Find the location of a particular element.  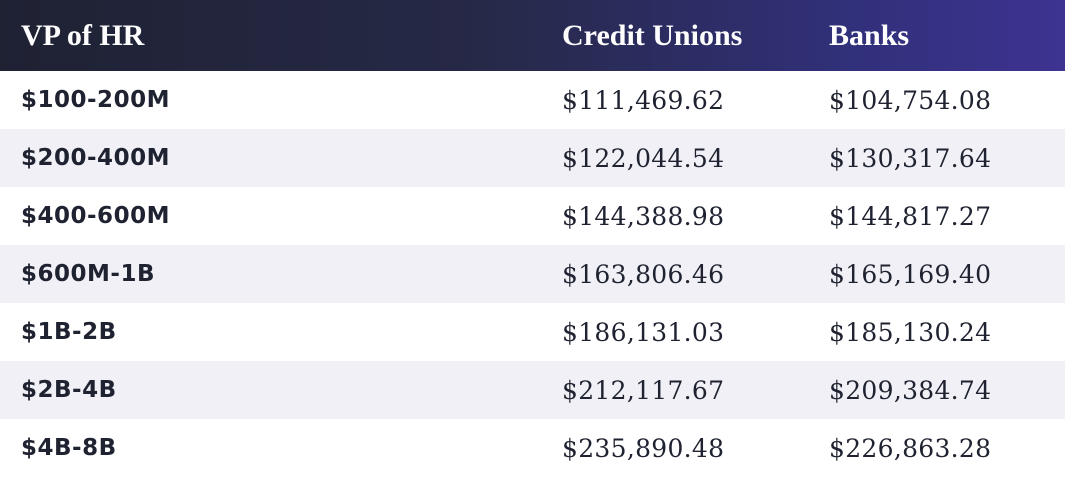

credit-unions-value: $122,044.54 is located at coordinates (643, 158).